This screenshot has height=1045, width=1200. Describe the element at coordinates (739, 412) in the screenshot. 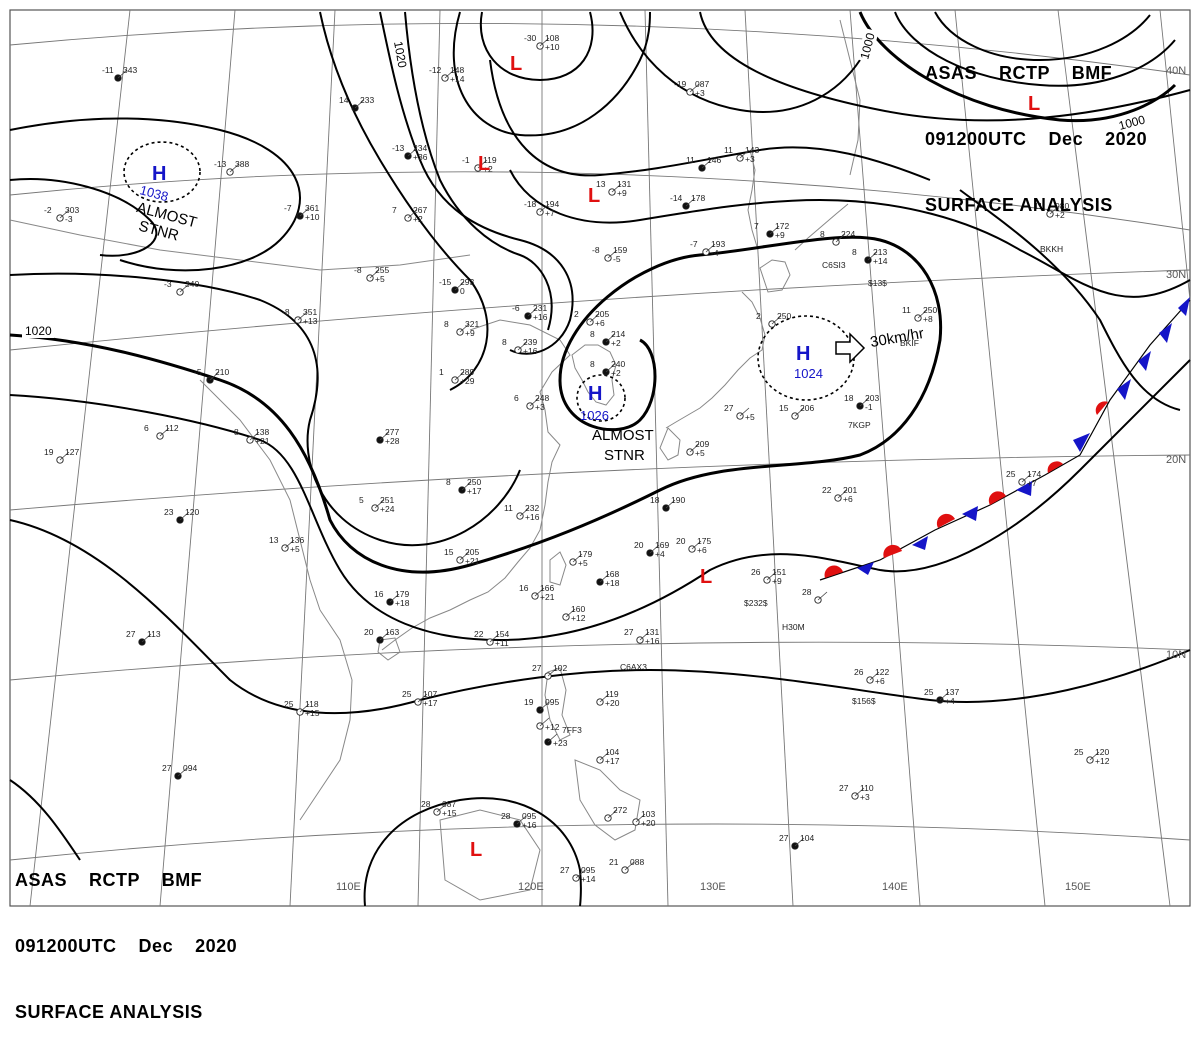

I see `station-plot: 27 +5` at that location.